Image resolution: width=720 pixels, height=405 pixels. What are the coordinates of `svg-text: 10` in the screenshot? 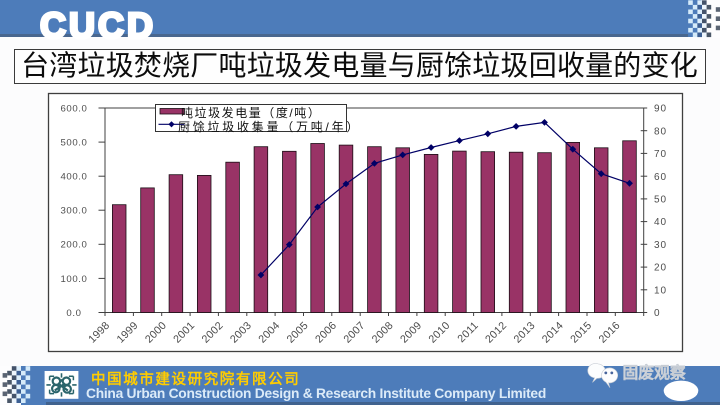 It's located at (660, 290).